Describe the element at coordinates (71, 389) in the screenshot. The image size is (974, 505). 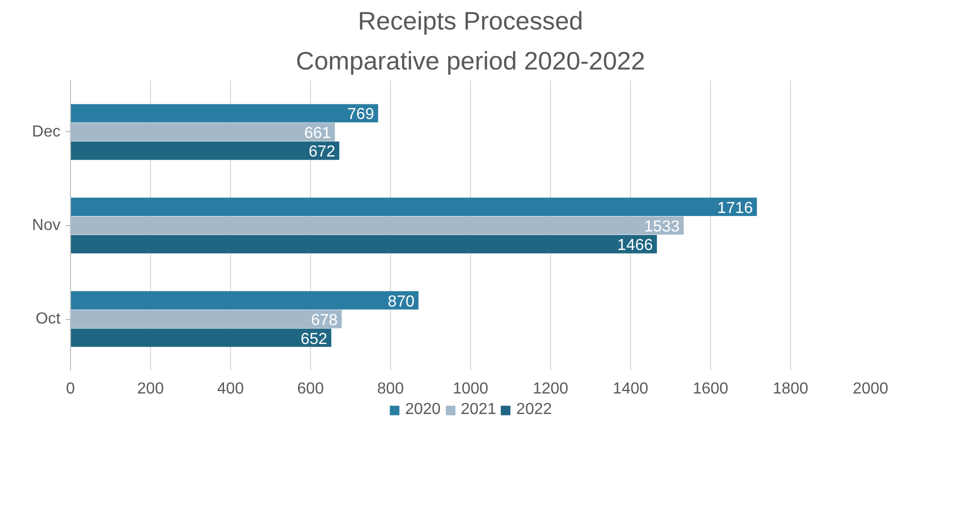
I see `x-tick-label: 0` at that location.